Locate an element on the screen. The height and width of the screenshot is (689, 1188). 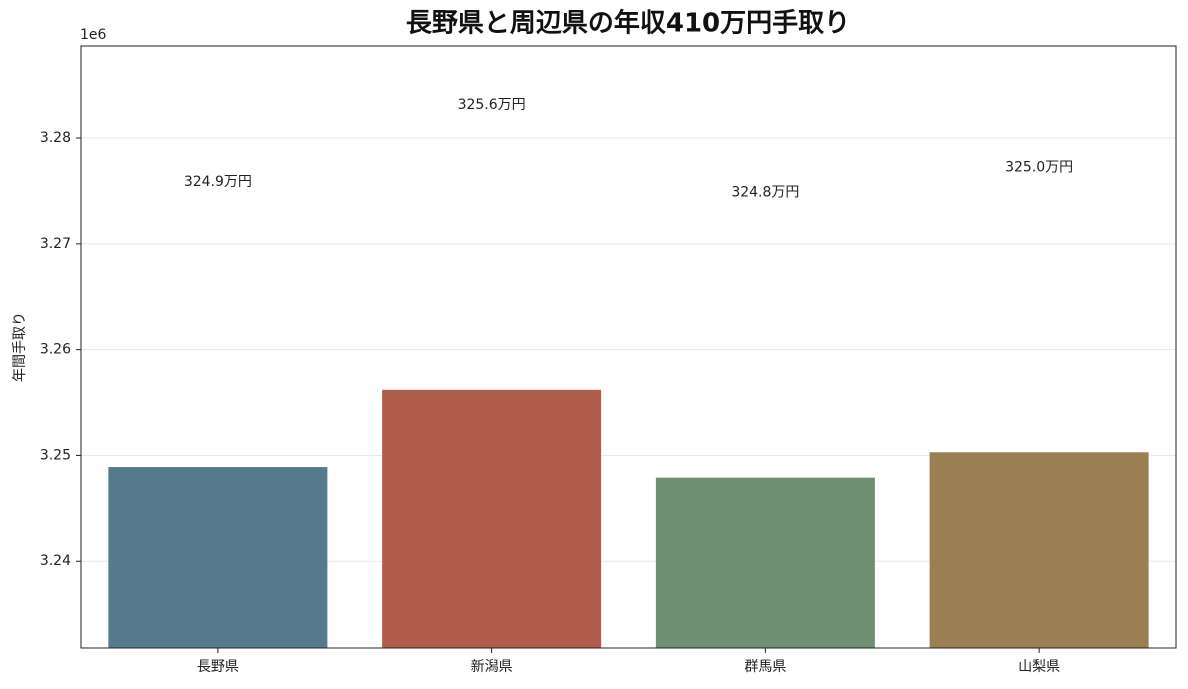
y-tick-label: 3.24 is located at coordinates (55, 561).